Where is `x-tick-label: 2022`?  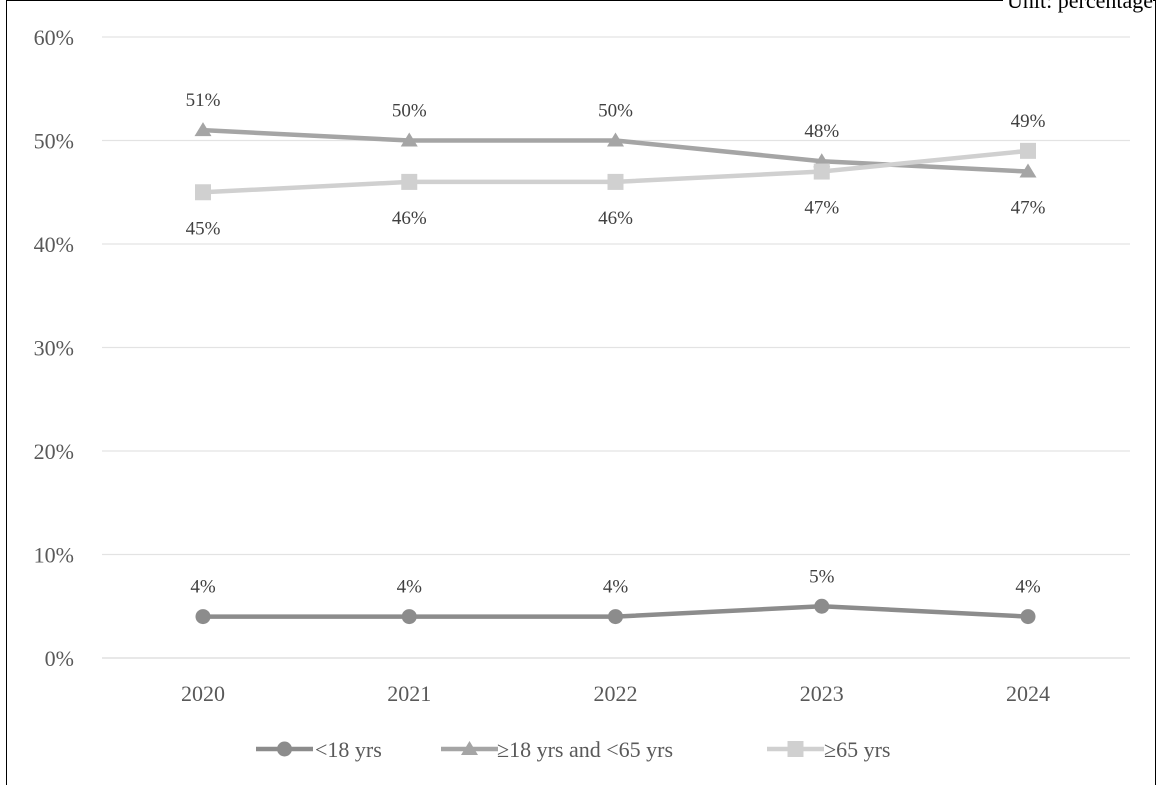
x-tick-label: 2022 is located at coordinates (616, 693).